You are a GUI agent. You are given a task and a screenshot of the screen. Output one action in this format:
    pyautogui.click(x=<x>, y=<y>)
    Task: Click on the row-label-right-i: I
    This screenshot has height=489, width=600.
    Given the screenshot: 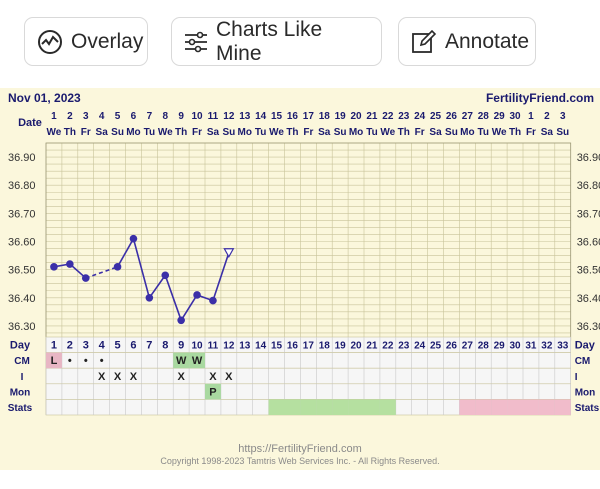 What is the action you would take?
    pyautogui.click(x=576, y=377)
    